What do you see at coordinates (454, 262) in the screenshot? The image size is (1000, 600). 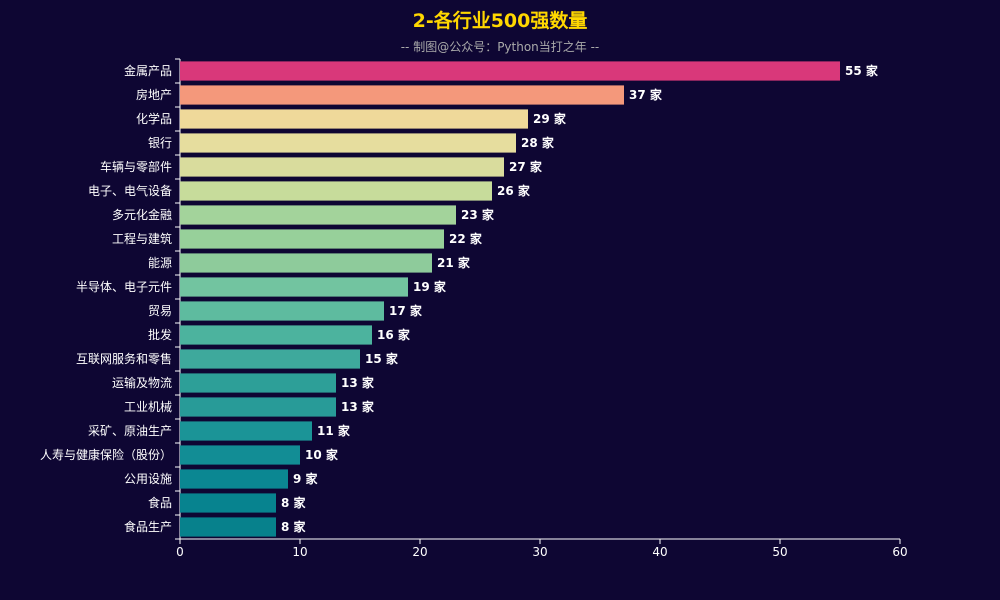 I see `data-label: 21 家` at bounding box center [454, 262].